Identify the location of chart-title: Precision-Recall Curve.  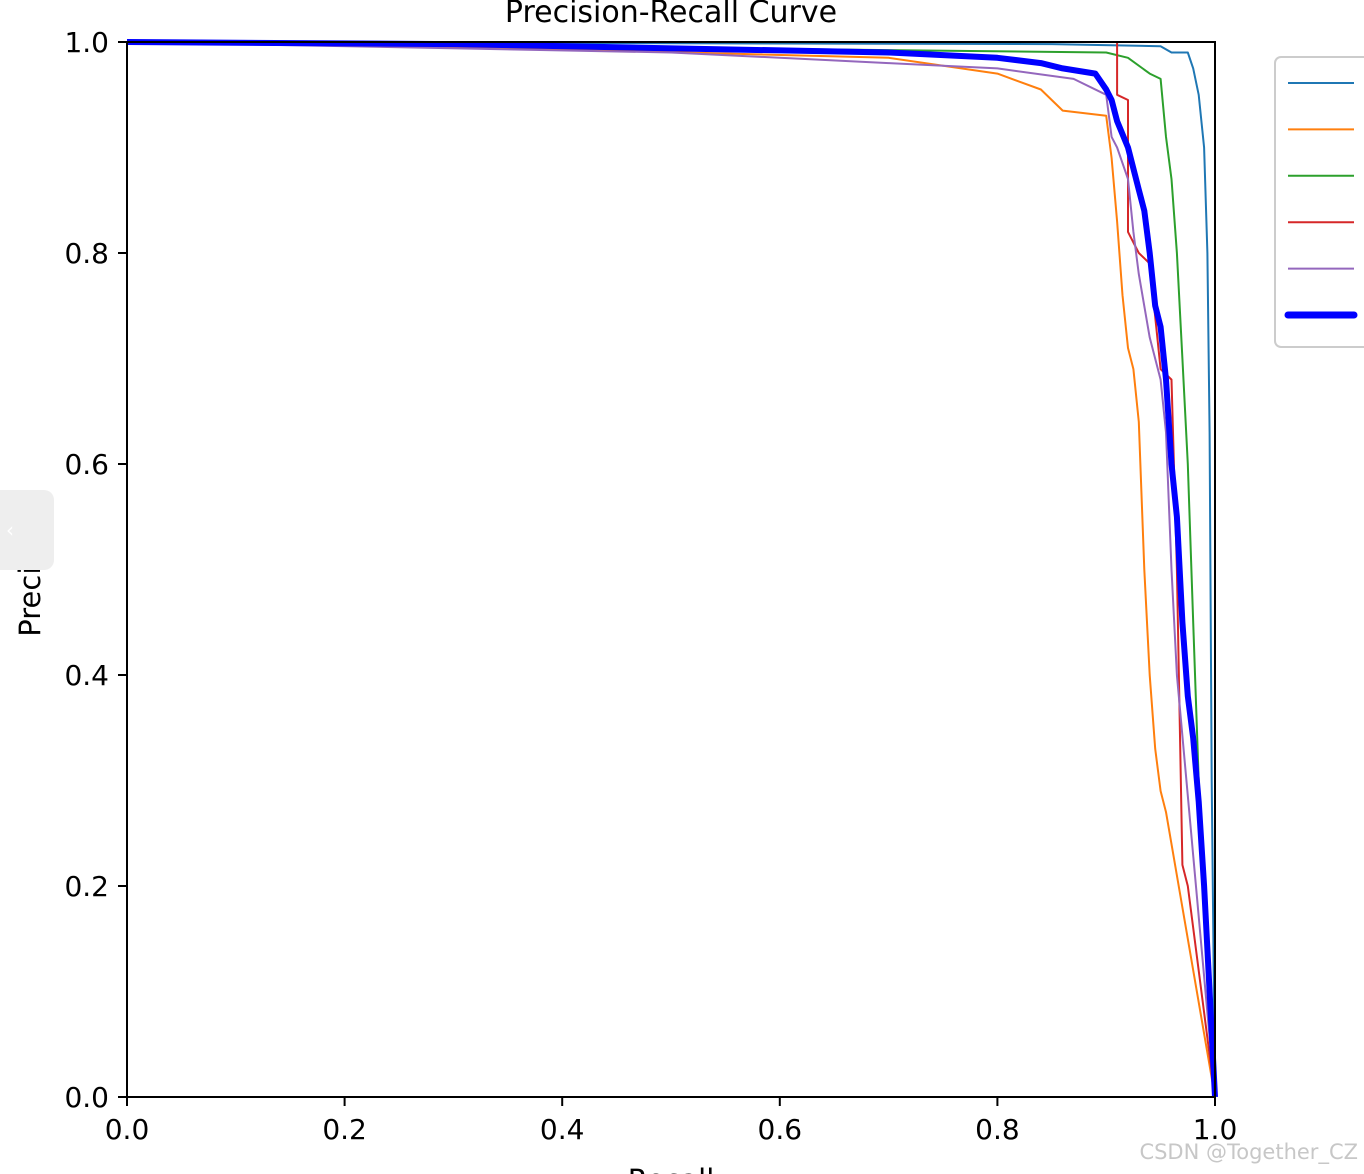
(671, 15).